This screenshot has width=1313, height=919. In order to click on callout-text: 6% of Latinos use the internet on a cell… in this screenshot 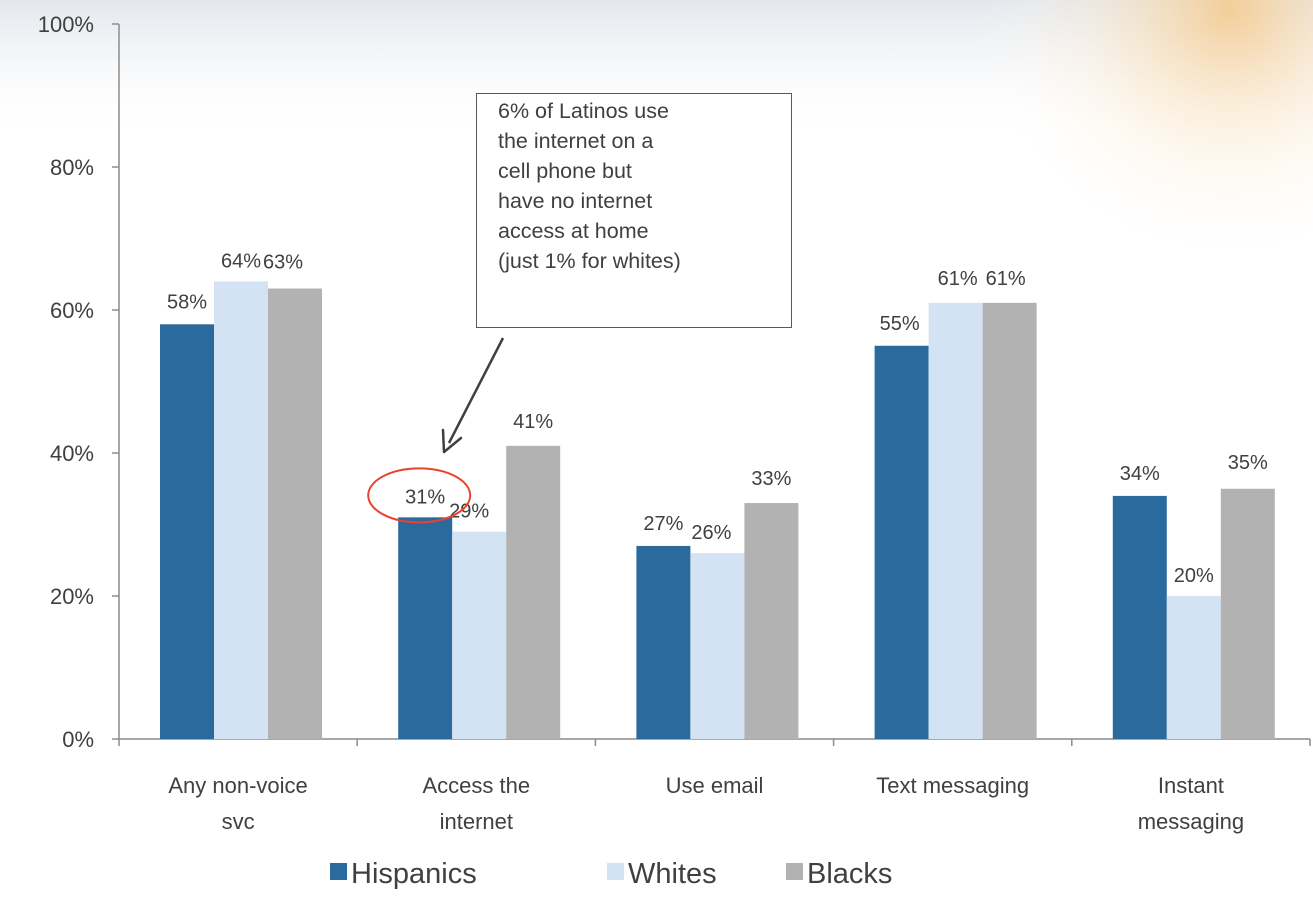, I will do `click(589, 186)`.